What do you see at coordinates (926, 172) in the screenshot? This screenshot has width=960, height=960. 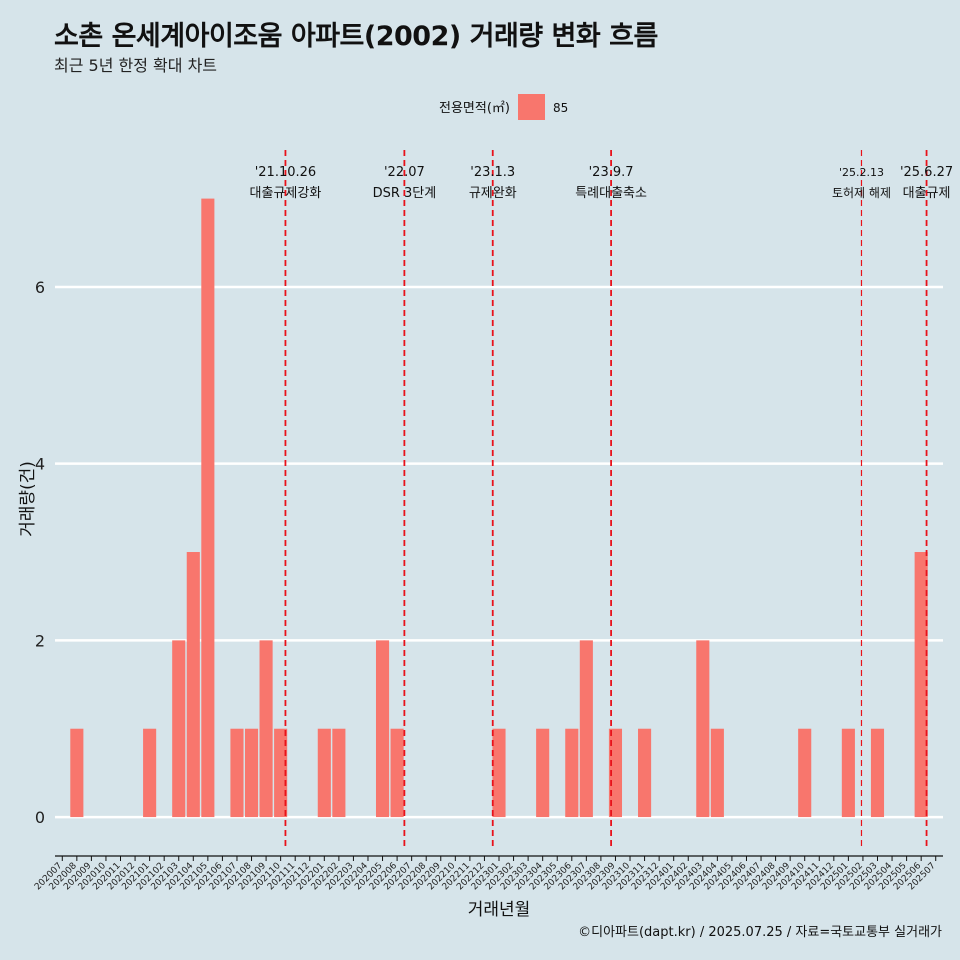 I see `event-date: '25.6.27` at bounding box center [926, 172].